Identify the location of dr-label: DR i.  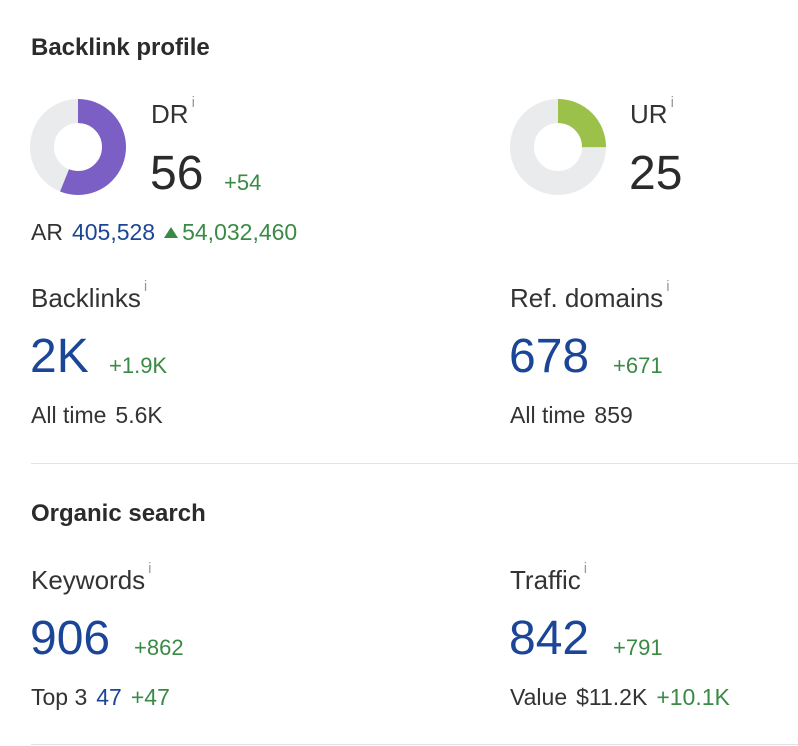
(173, 112).